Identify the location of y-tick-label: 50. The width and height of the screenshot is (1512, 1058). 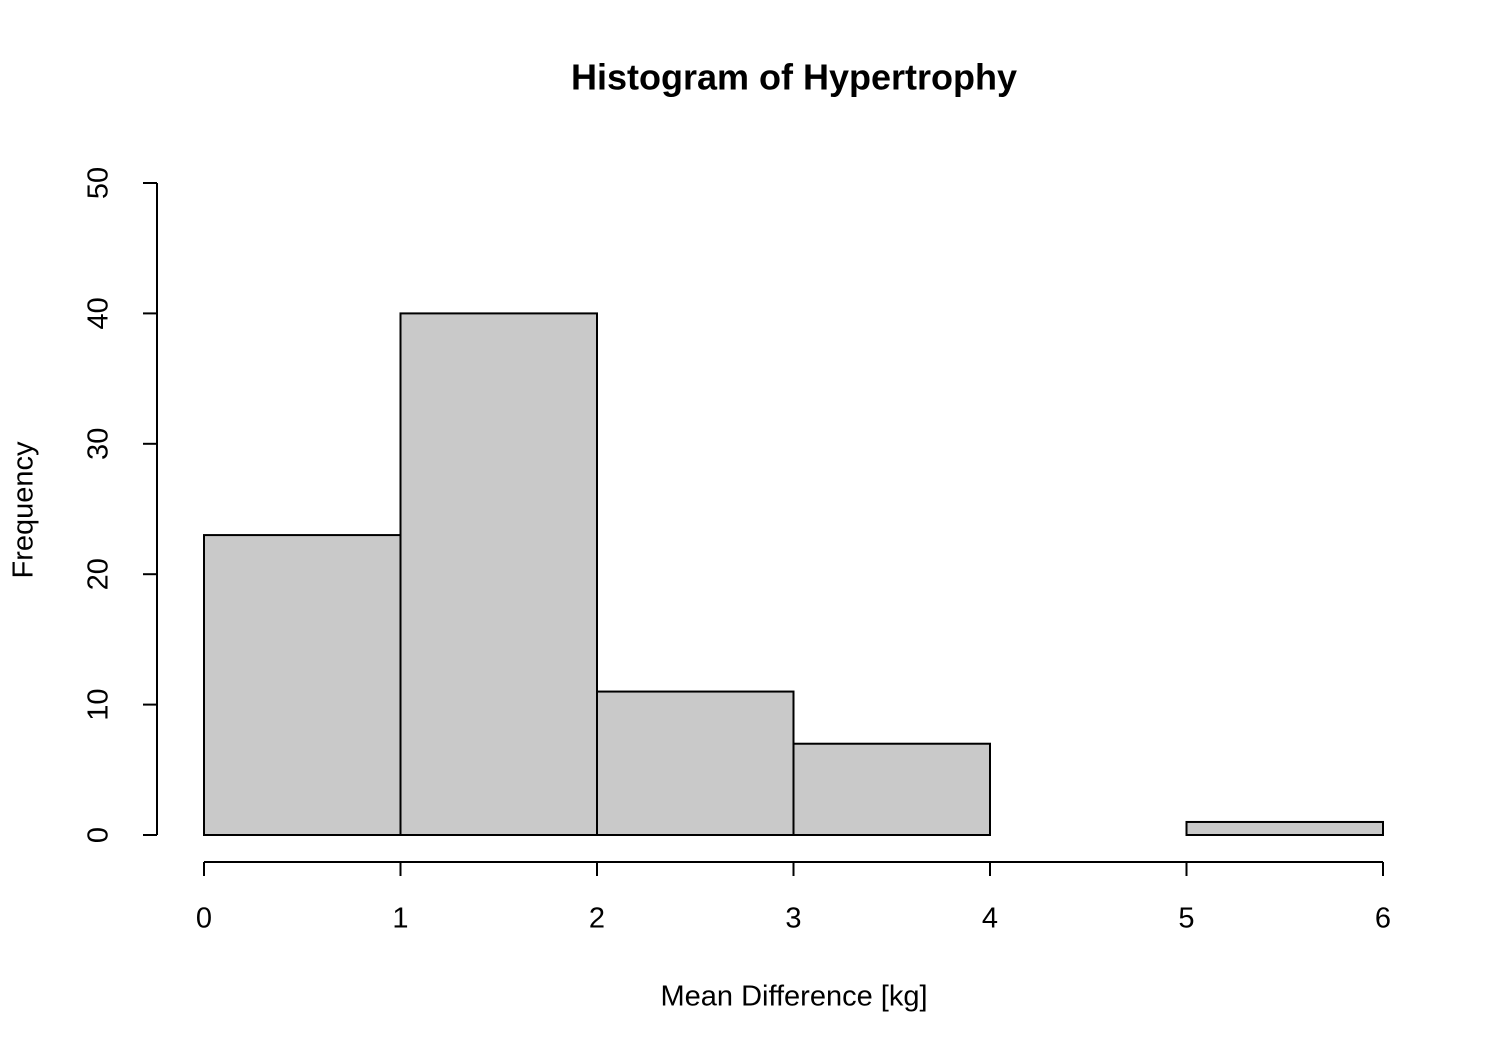
(99, 183).